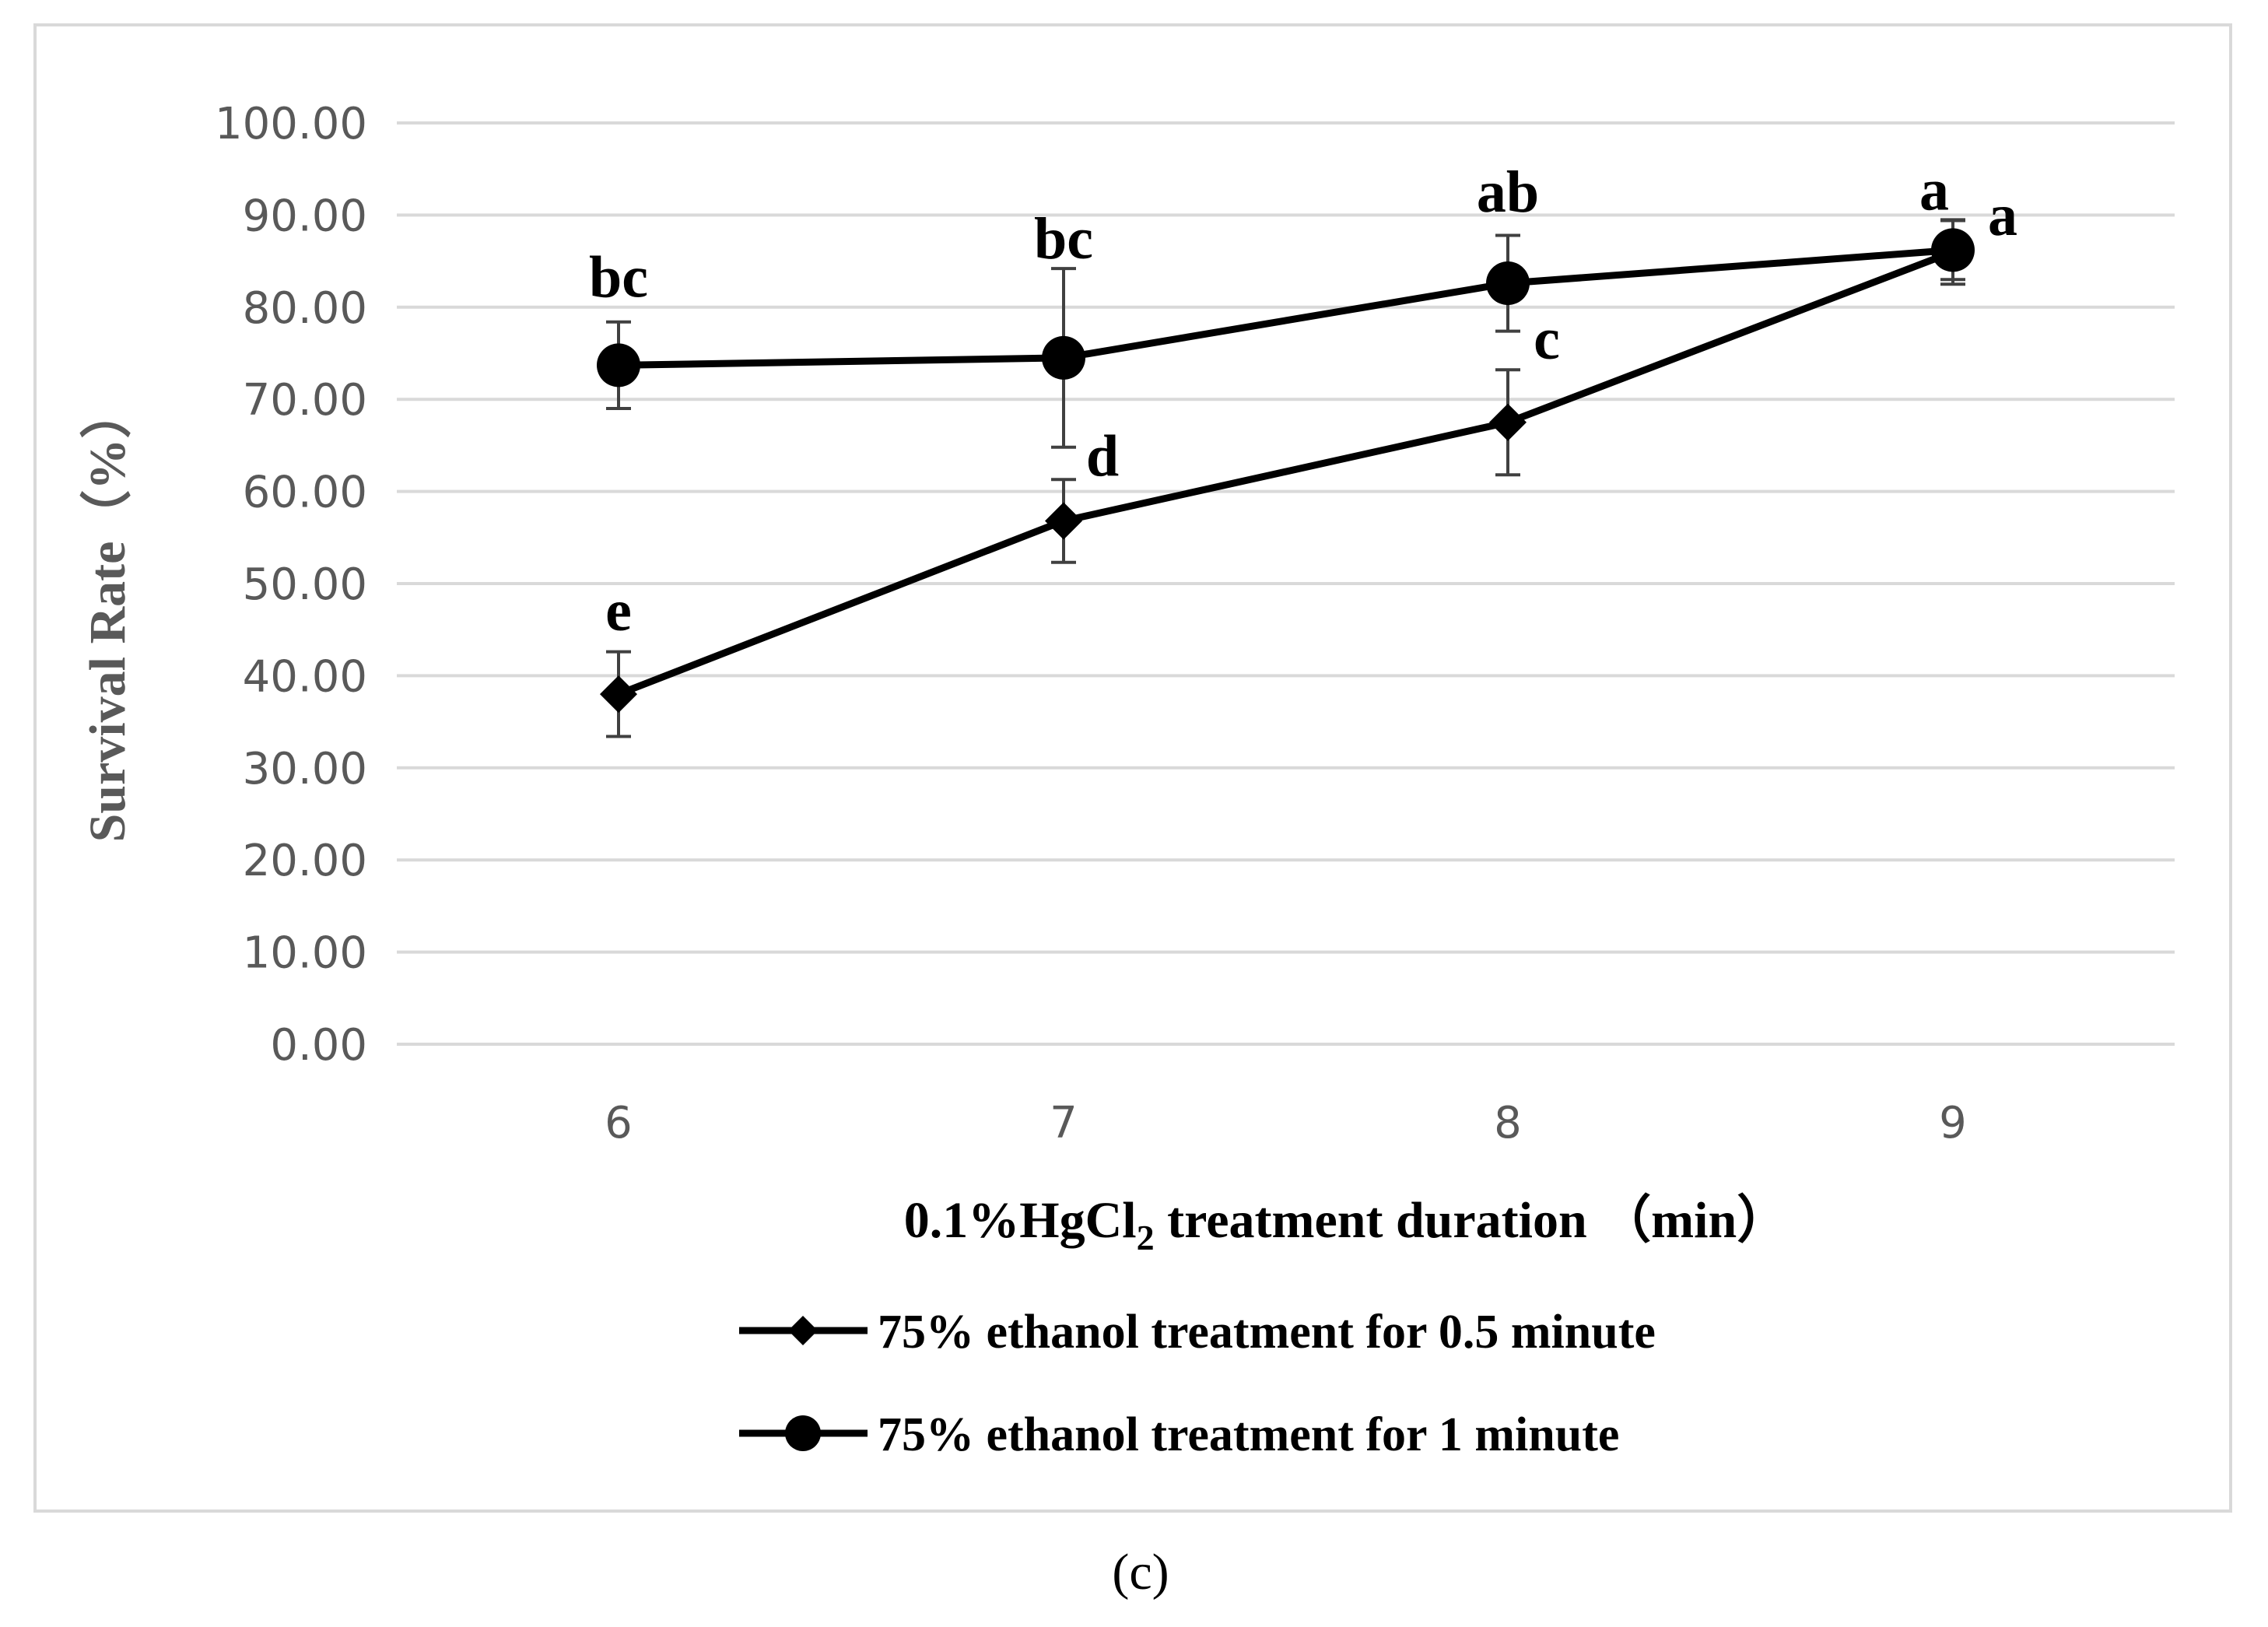  I want to click on y-tick-50: 50.00, so click(305, 584).